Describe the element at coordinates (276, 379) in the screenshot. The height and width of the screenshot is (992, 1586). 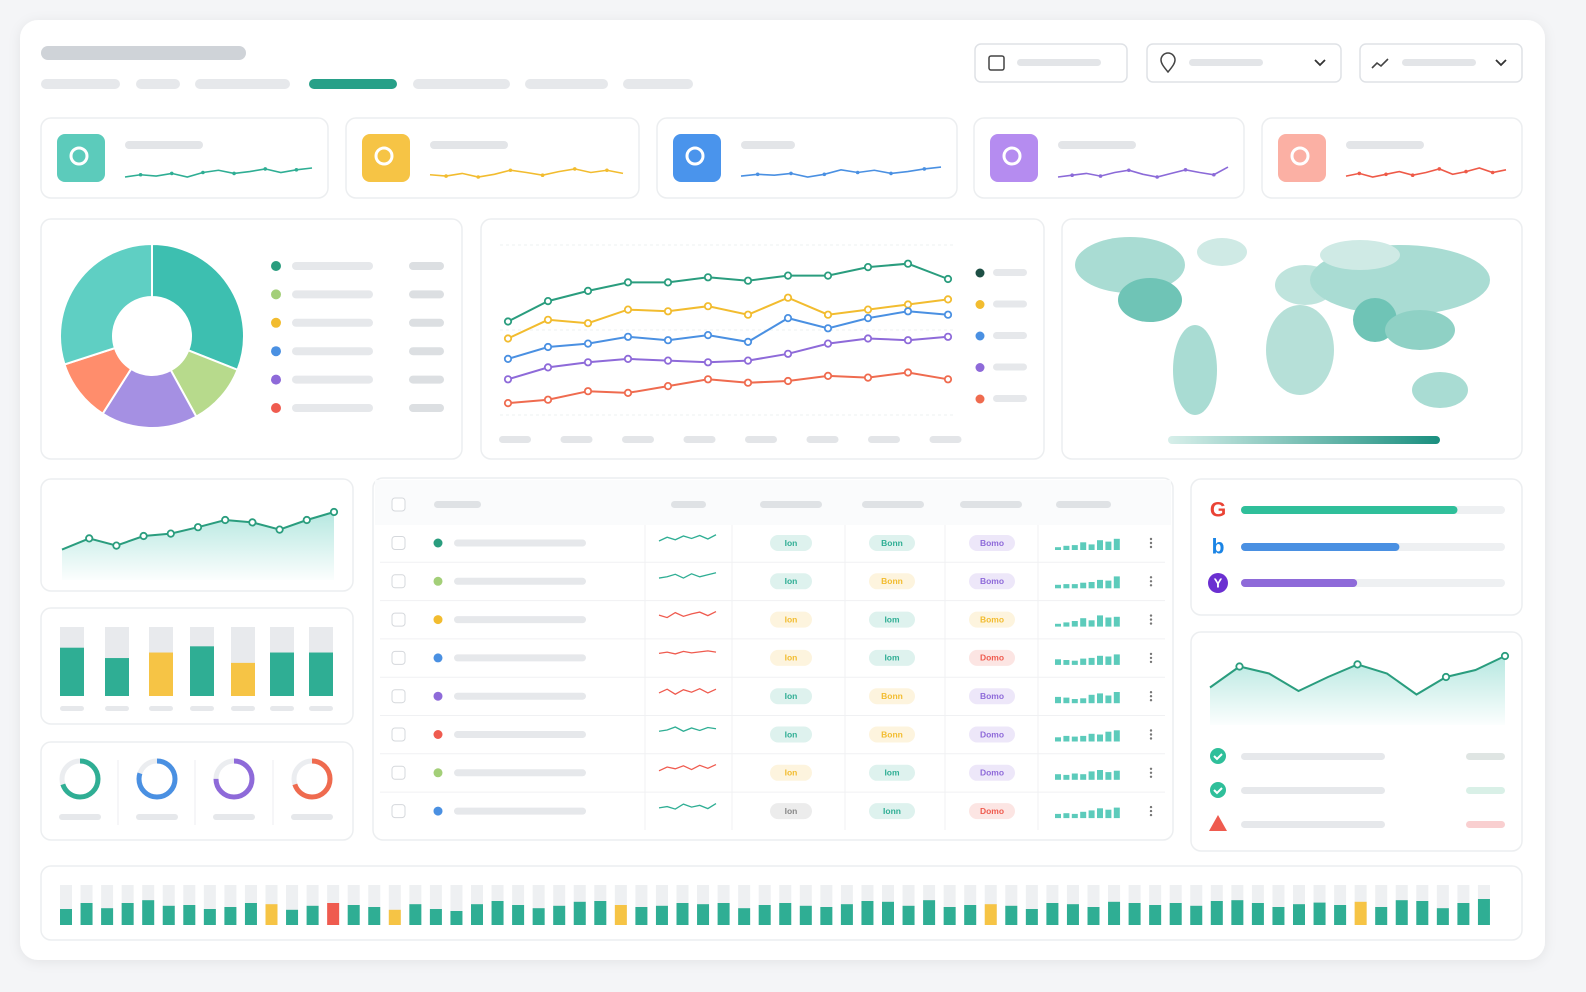
I see `legend-dot` at that location.